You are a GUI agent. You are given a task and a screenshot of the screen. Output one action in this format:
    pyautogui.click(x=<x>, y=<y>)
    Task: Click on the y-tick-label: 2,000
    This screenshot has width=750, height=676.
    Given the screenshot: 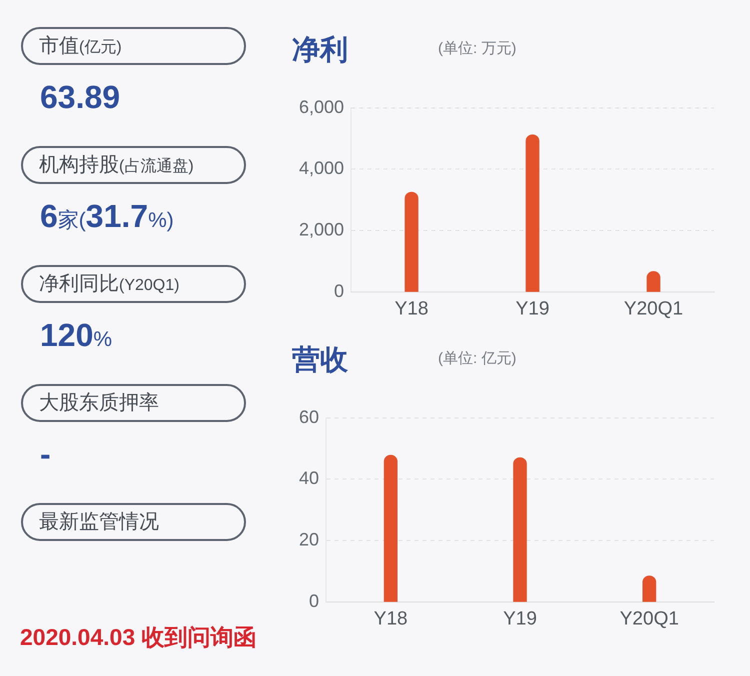 What is the action you would take?
    pyautogui.click(x=321, y=230)
    